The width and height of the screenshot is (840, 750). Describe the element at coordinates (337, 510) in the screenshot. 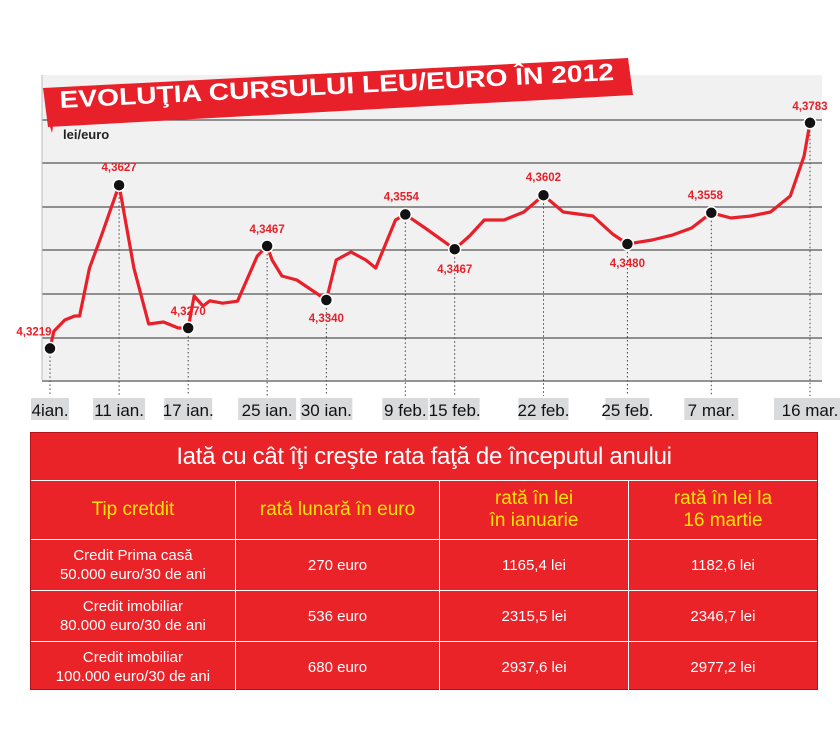

I see `header-monthly-euro: rată lunară în euro` at that location.